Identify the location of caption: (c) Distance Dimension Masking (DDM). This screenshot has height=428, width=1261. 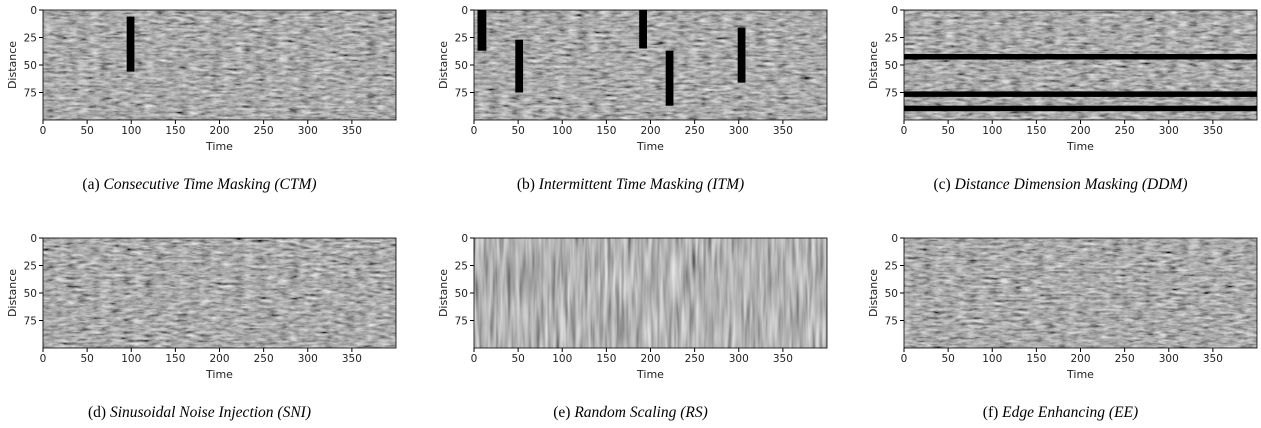
(1061, 184).